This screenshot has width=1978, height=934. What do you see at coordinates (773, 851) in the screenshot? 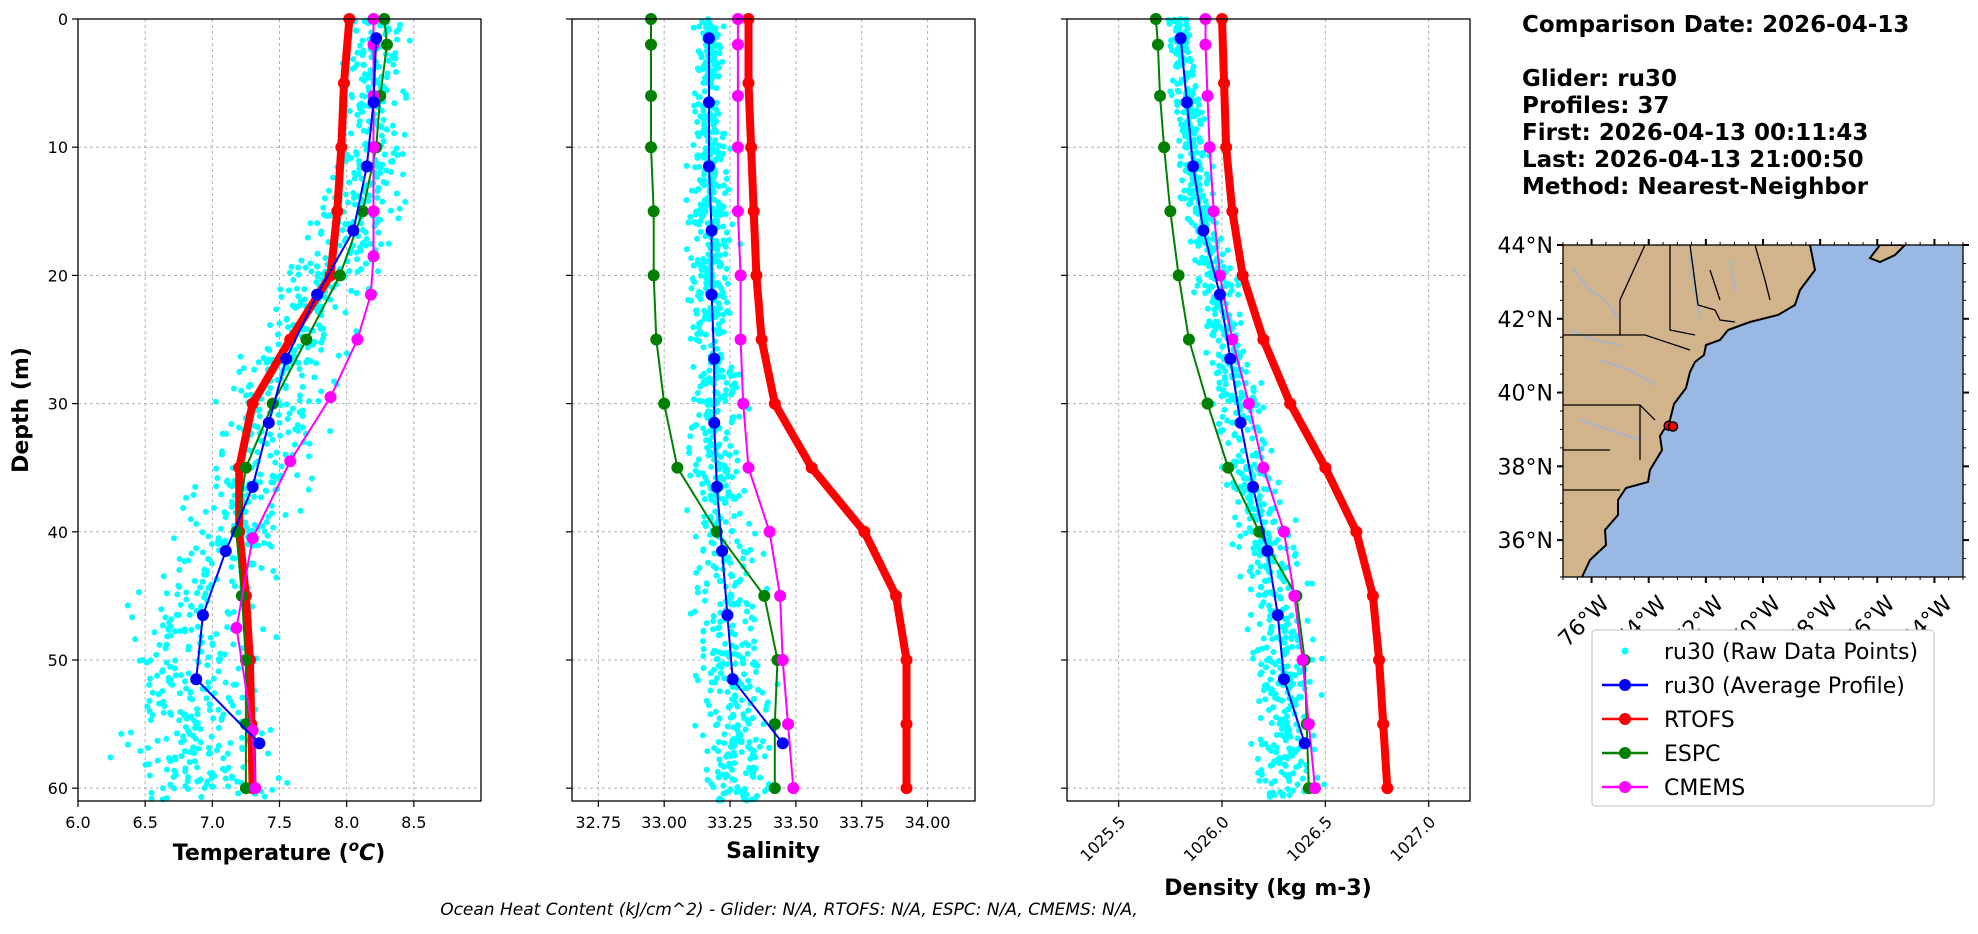
I see `salinity-axis-label: Salinity` at bounding box center [773, 851].